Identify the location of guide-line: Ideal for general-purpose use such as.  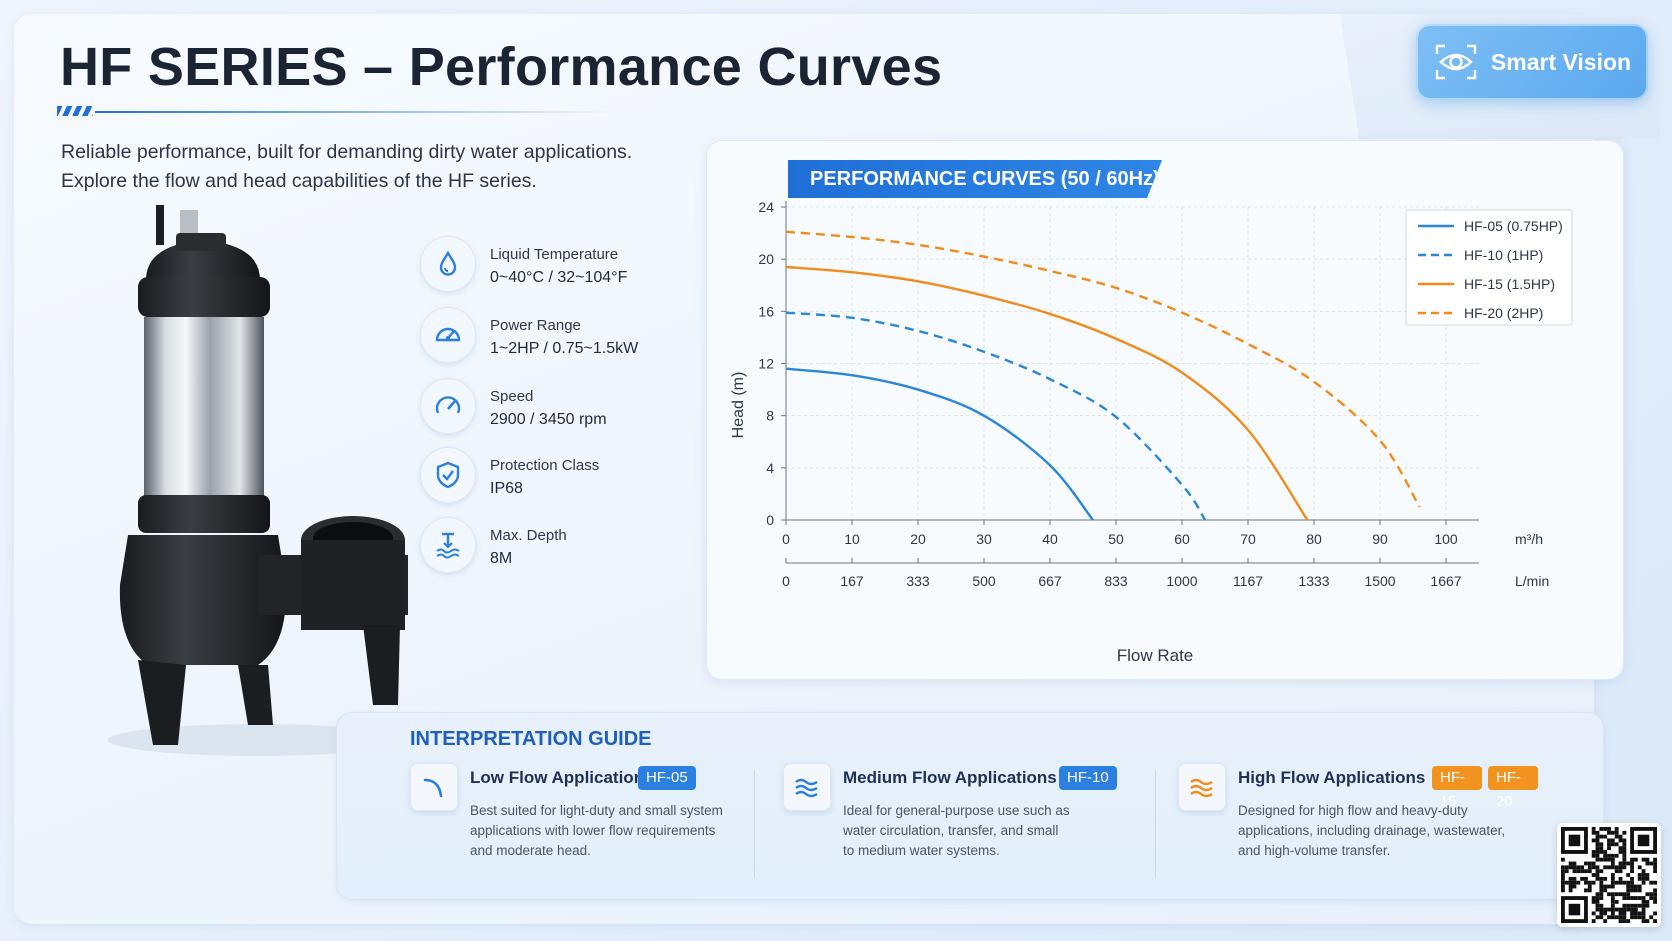
(956, 810).